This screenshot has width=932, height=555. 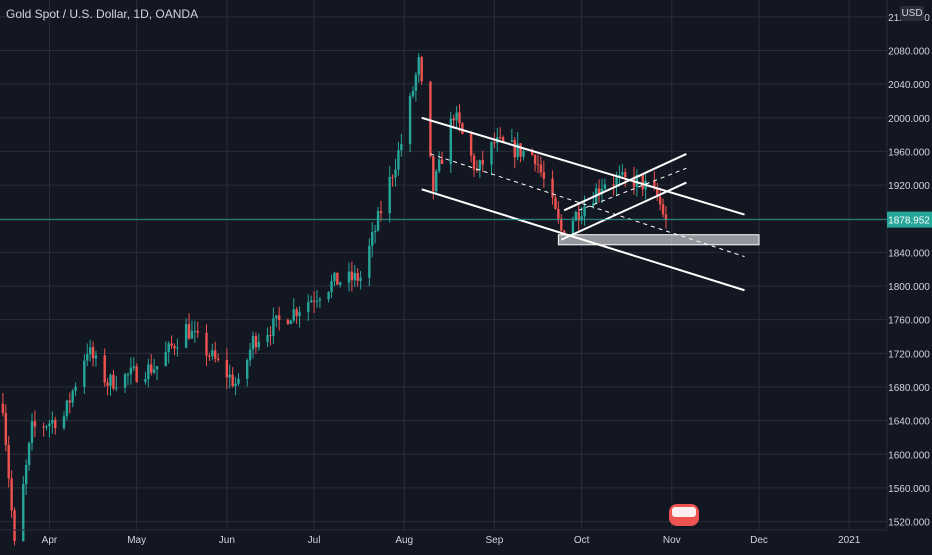 I want to click on price-tick-label: 1680.000, so click(x=909, y=388).